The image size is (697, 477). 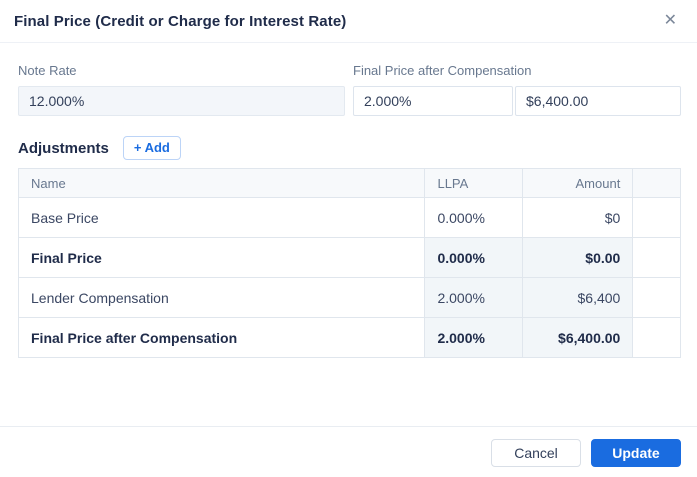 What do you see at coordinates (221, 257) in the screenshot?
I see `cell-name: Final Price` at bounding box center [221, 257].